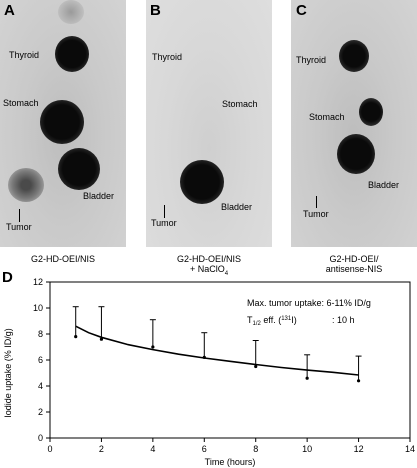 This screenshot has width=417, height=468. Describe the element at coordinates (410, 449) in the screenshot. I see `x-tick-label: 14` at that location.